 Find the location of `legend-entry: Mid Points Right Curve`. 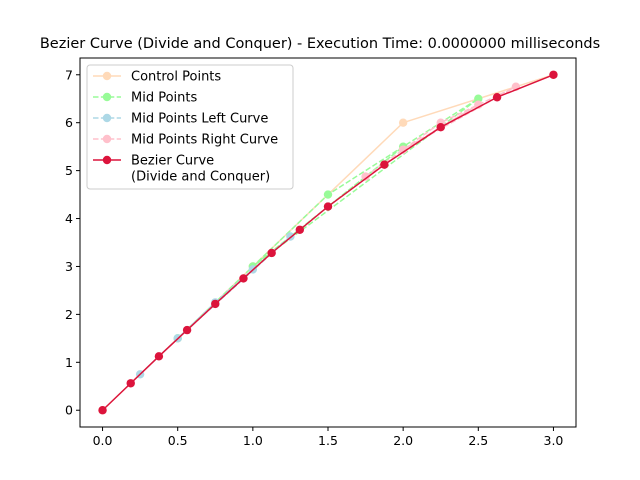

legend-entry: Mid Points Right Curve is located at coordinates (185, 140).